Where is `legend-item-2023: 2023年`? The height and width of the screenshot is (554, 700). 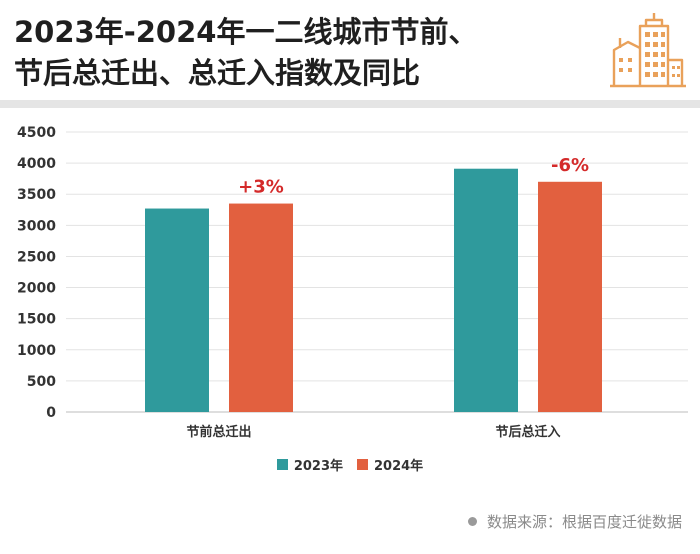 legend-item-2023: 2023年 is located at coordinates (309, 464).